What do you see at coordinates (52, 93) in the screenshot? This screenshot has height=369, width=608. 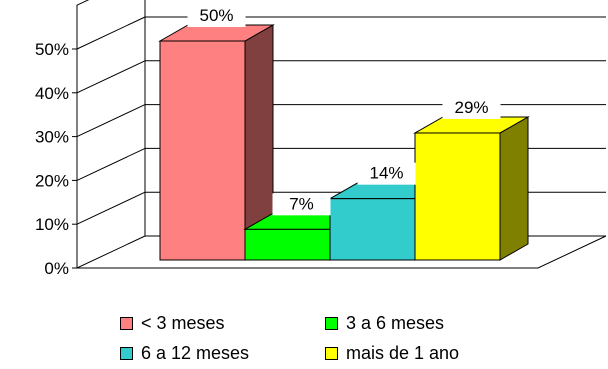 I see `y-tick-label: 40%` at bounding box center [52, 93].